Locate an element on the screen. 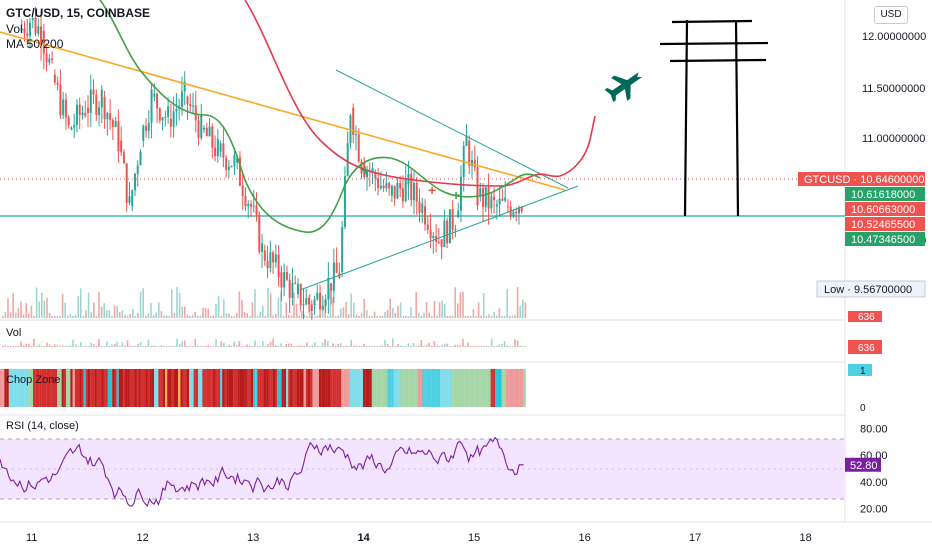 The width and height of the screenshot is (932, 550). ma-legend: MA 50/200 is located at coordinates (35, 44).